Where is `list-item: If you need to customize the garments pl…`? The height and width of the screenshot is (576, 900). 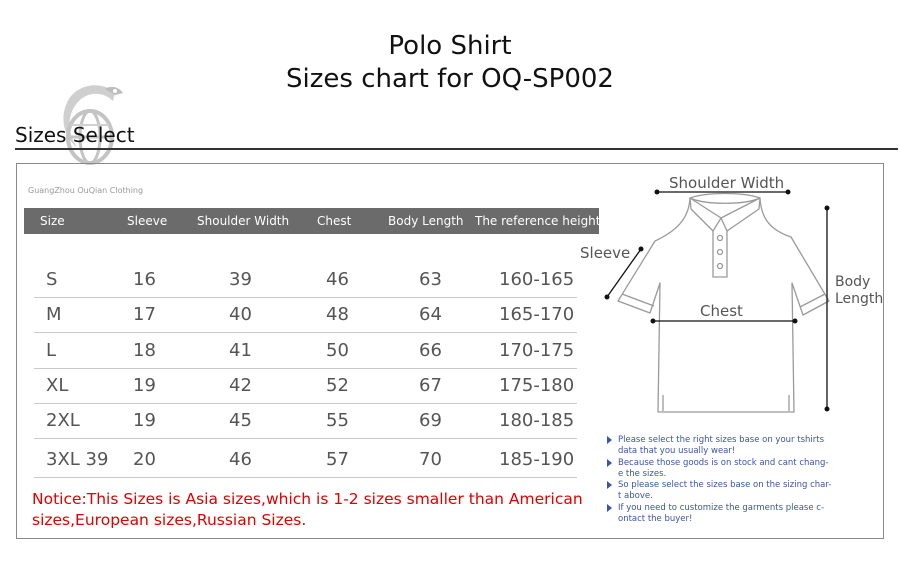 list-item: If you need to customize the garments pl… is located at coordinates (722, 514).